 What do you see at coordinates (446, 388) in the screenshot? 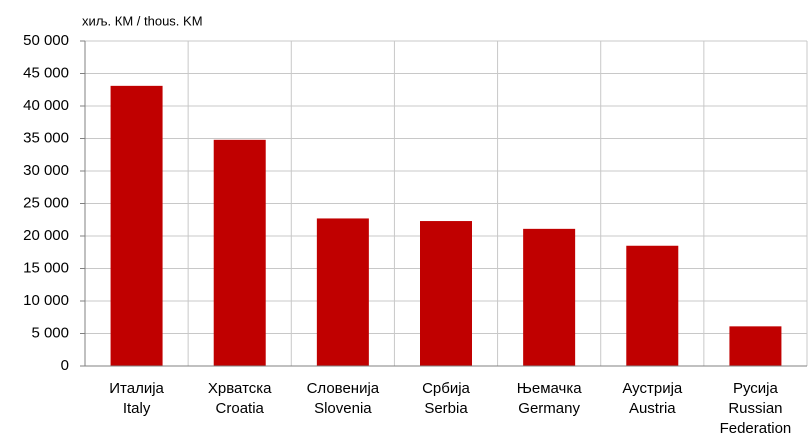
I see `x-tick-label: Србија` at bounding box center [446, 388].